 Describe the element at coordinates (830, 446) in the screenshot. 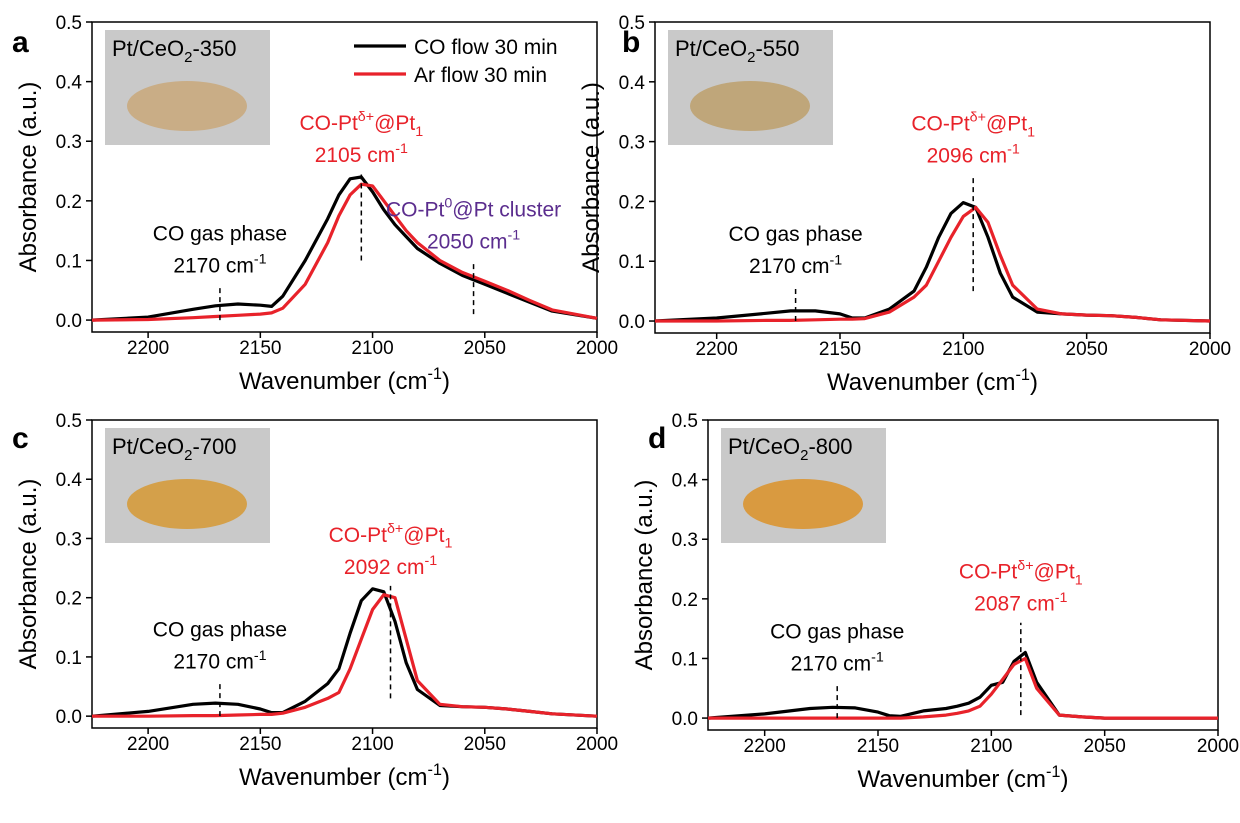

I see `text-part: -800` at that location.